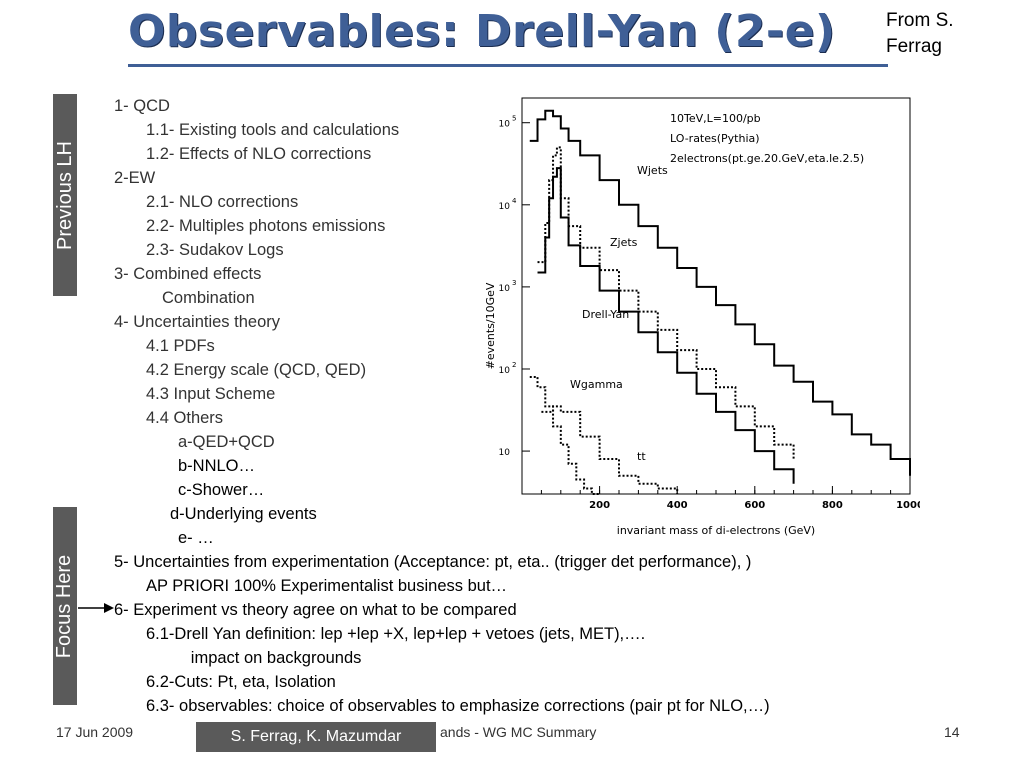 This screenshot has width=1024, height=768. Describe the element at coordinates (508, 65) in the screenshot. I see `title-underline` at that location.